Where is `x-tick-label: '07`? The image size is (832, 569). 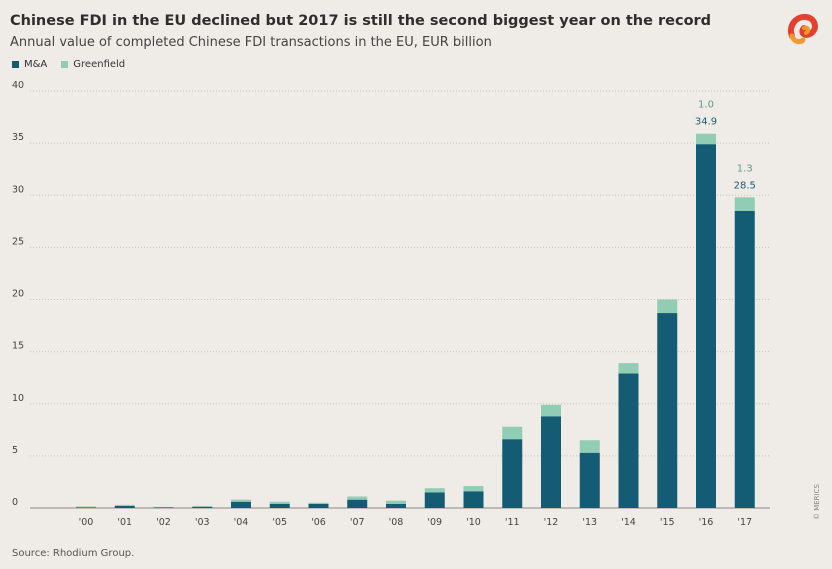 x-tick-label: '07 is located at coordinates (357, 522).